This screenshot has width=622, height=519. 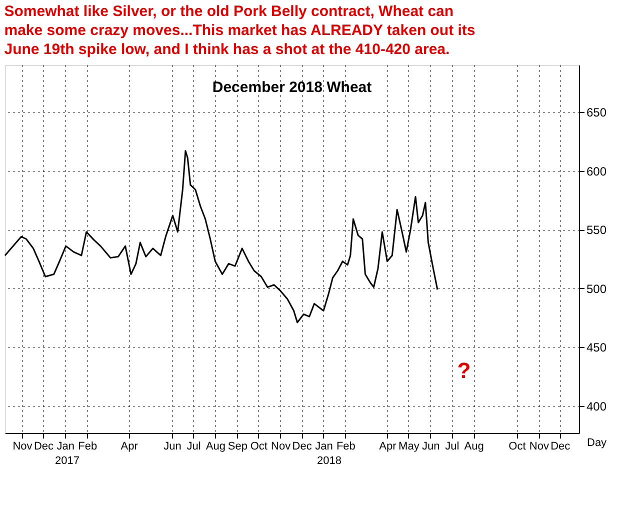 I want to click on text: 2018, so click(x=329, y=461).